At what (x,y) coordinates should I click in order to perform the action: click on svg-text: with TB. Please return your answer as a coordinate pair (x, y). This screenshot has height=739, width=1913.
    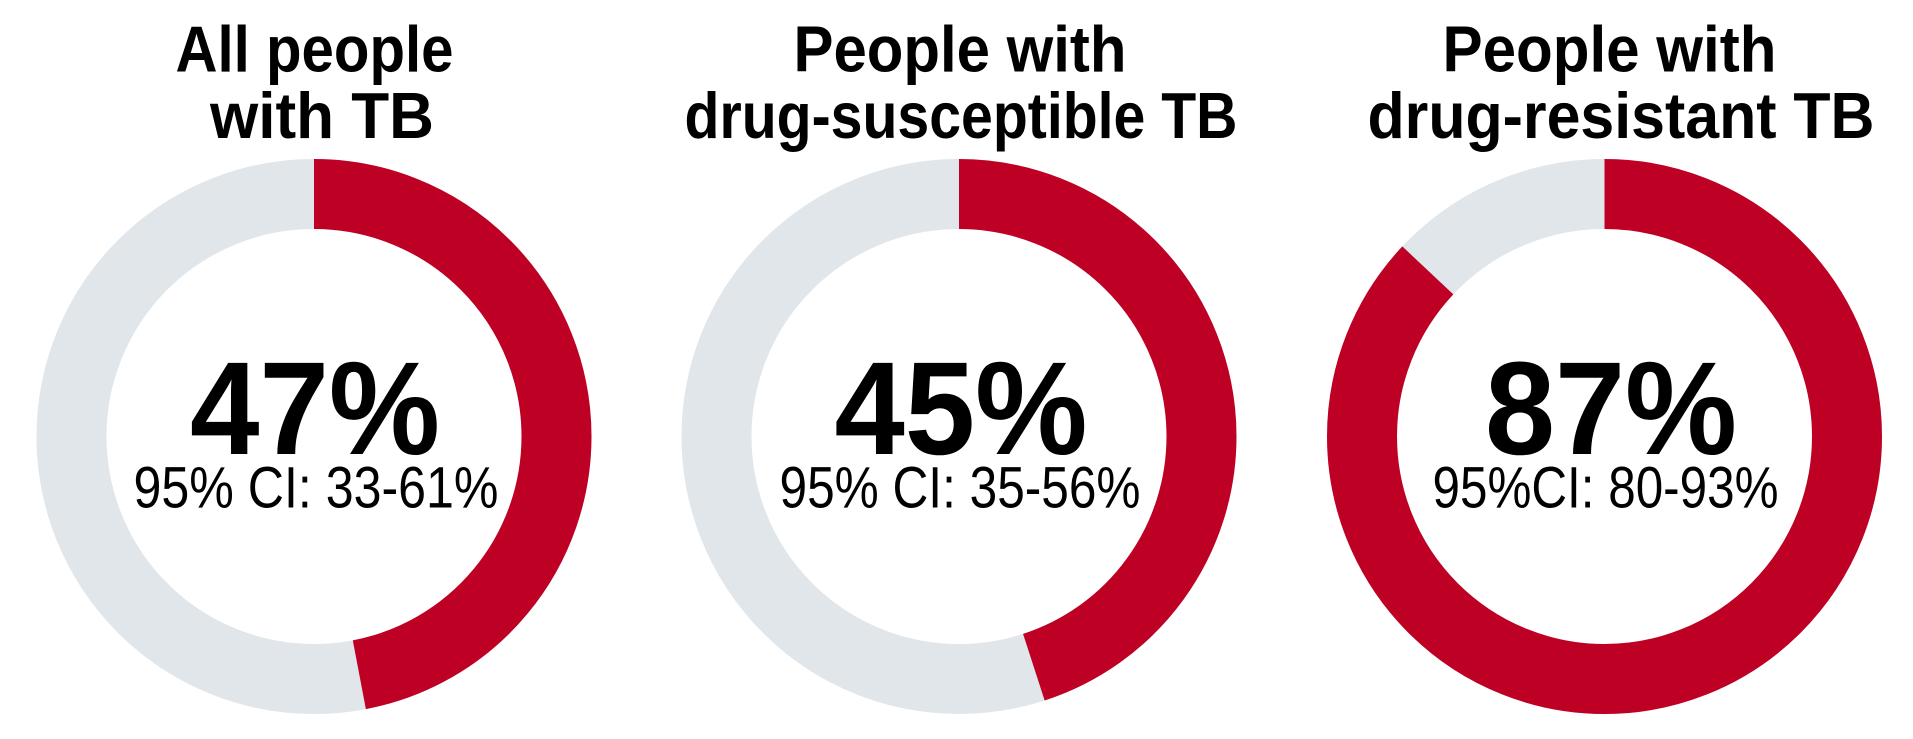
    Looking at the image, I should click on (321, 115).